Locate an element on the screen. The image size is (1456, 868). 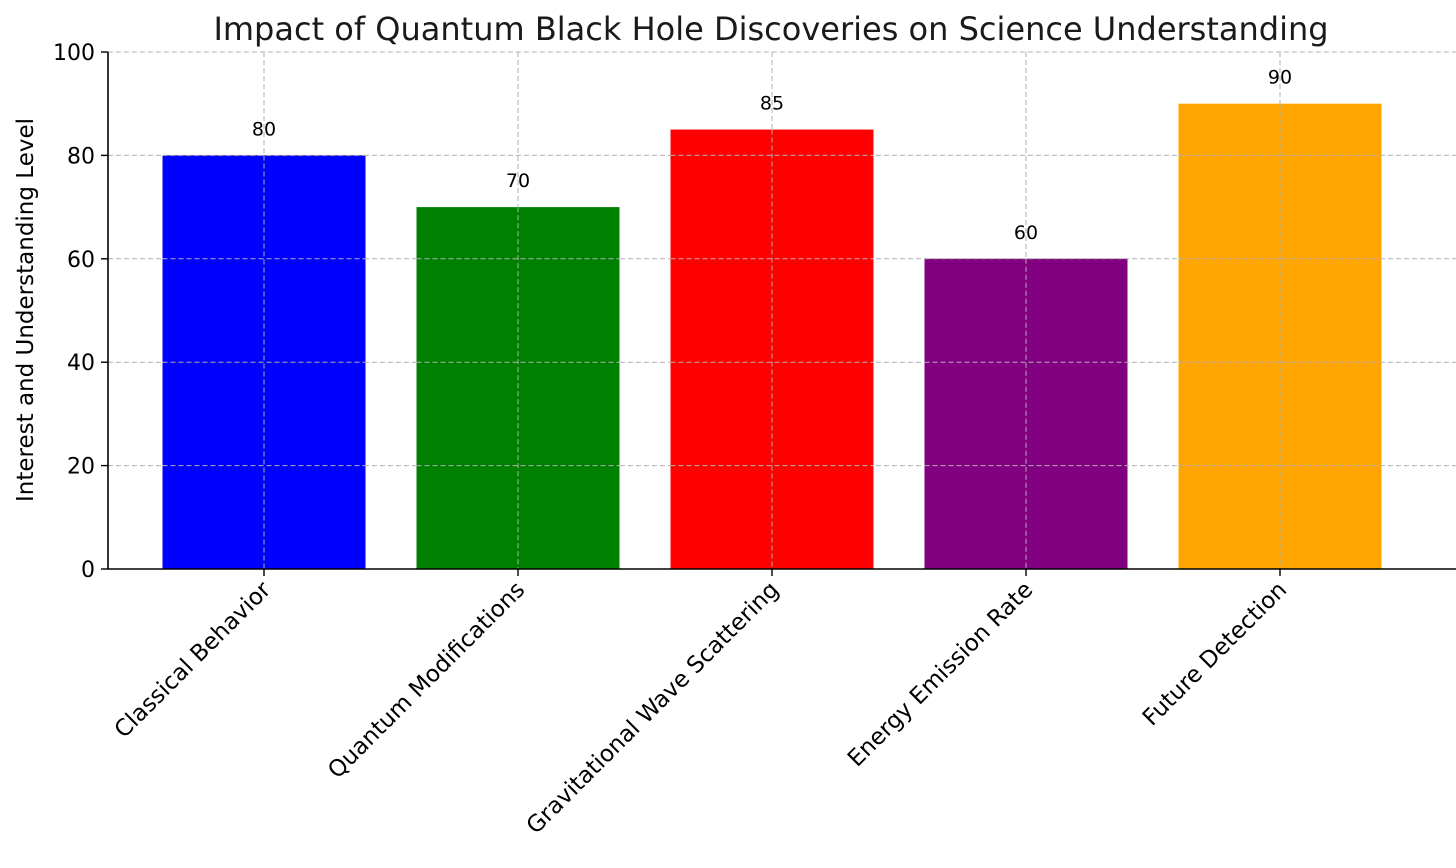
bar-value-label: 80 is located at coordinates (264, 129).